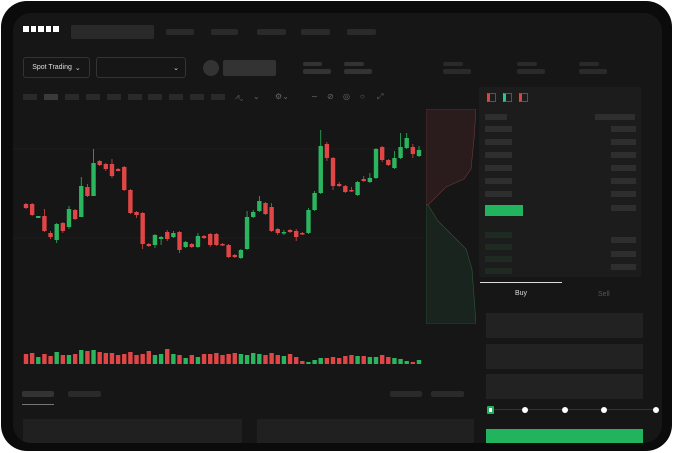 The width and height of the screenshot is (673, 453). Describe the element at coordinates (490, 410) in the screenshot. I see `leverage-slider-handle` at that location.